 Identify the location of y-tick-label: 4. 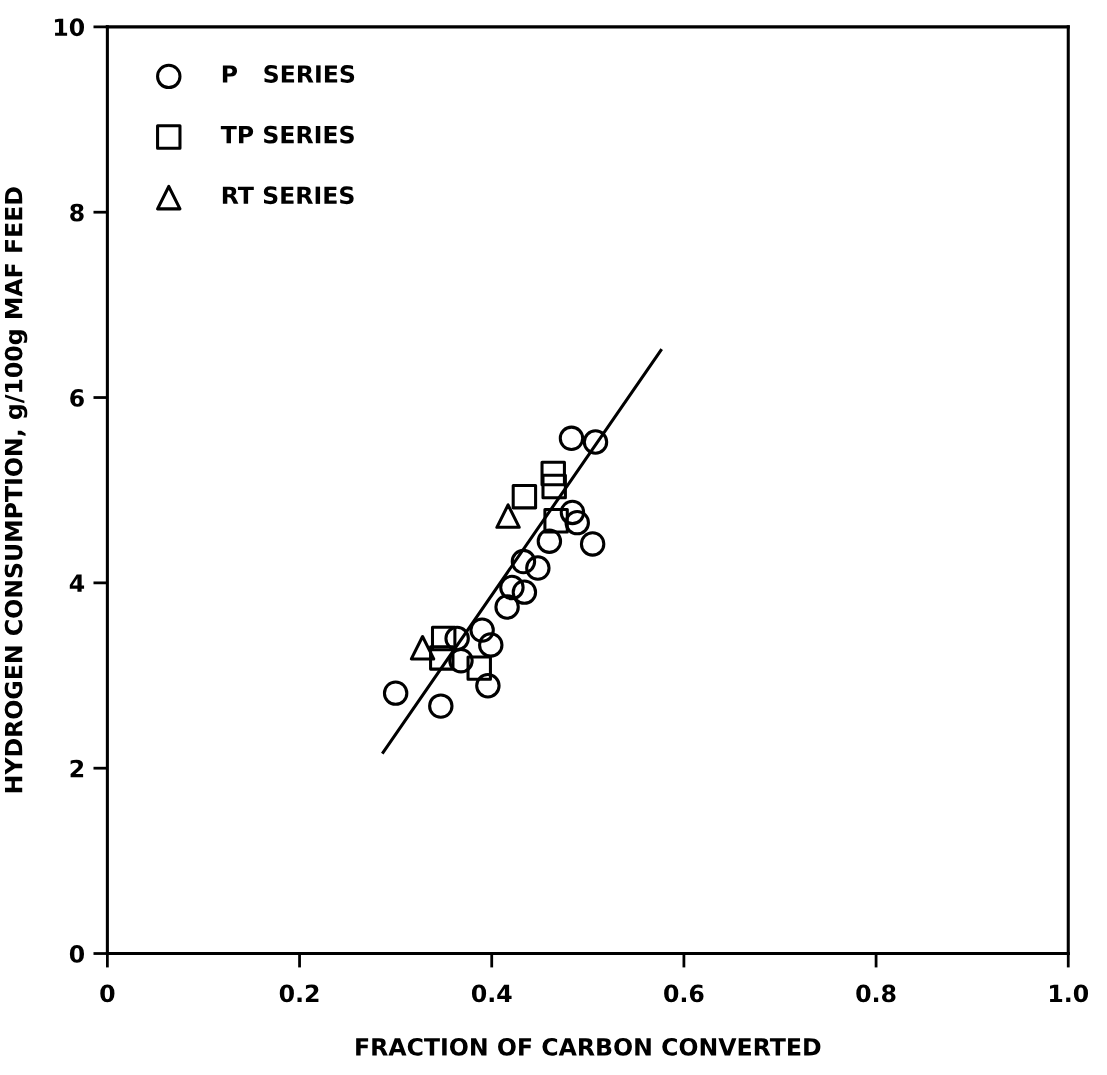
(77, 583).